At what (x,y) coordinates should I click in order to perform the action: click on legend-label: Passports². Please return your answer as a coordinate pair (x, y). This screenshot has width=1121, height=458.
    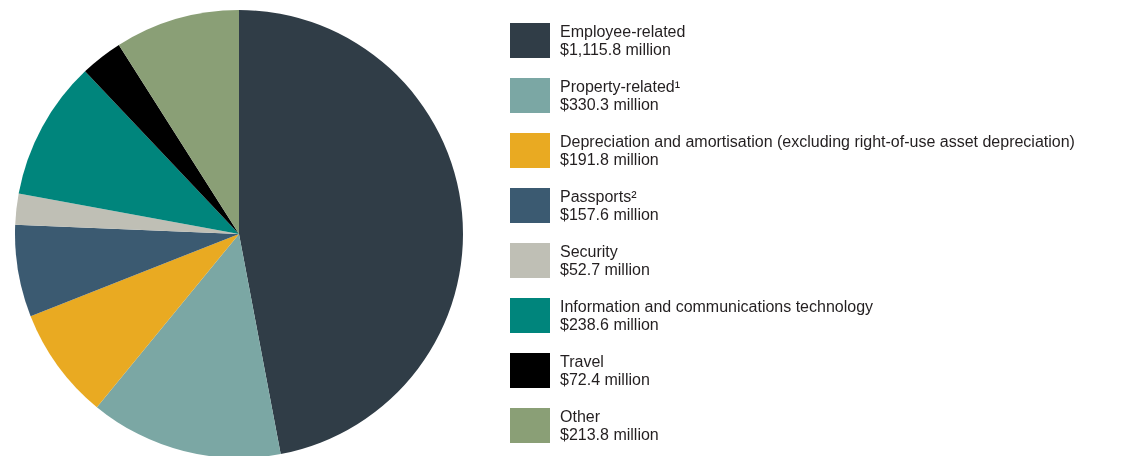
    Looking at the image, I should click on (599, 197).